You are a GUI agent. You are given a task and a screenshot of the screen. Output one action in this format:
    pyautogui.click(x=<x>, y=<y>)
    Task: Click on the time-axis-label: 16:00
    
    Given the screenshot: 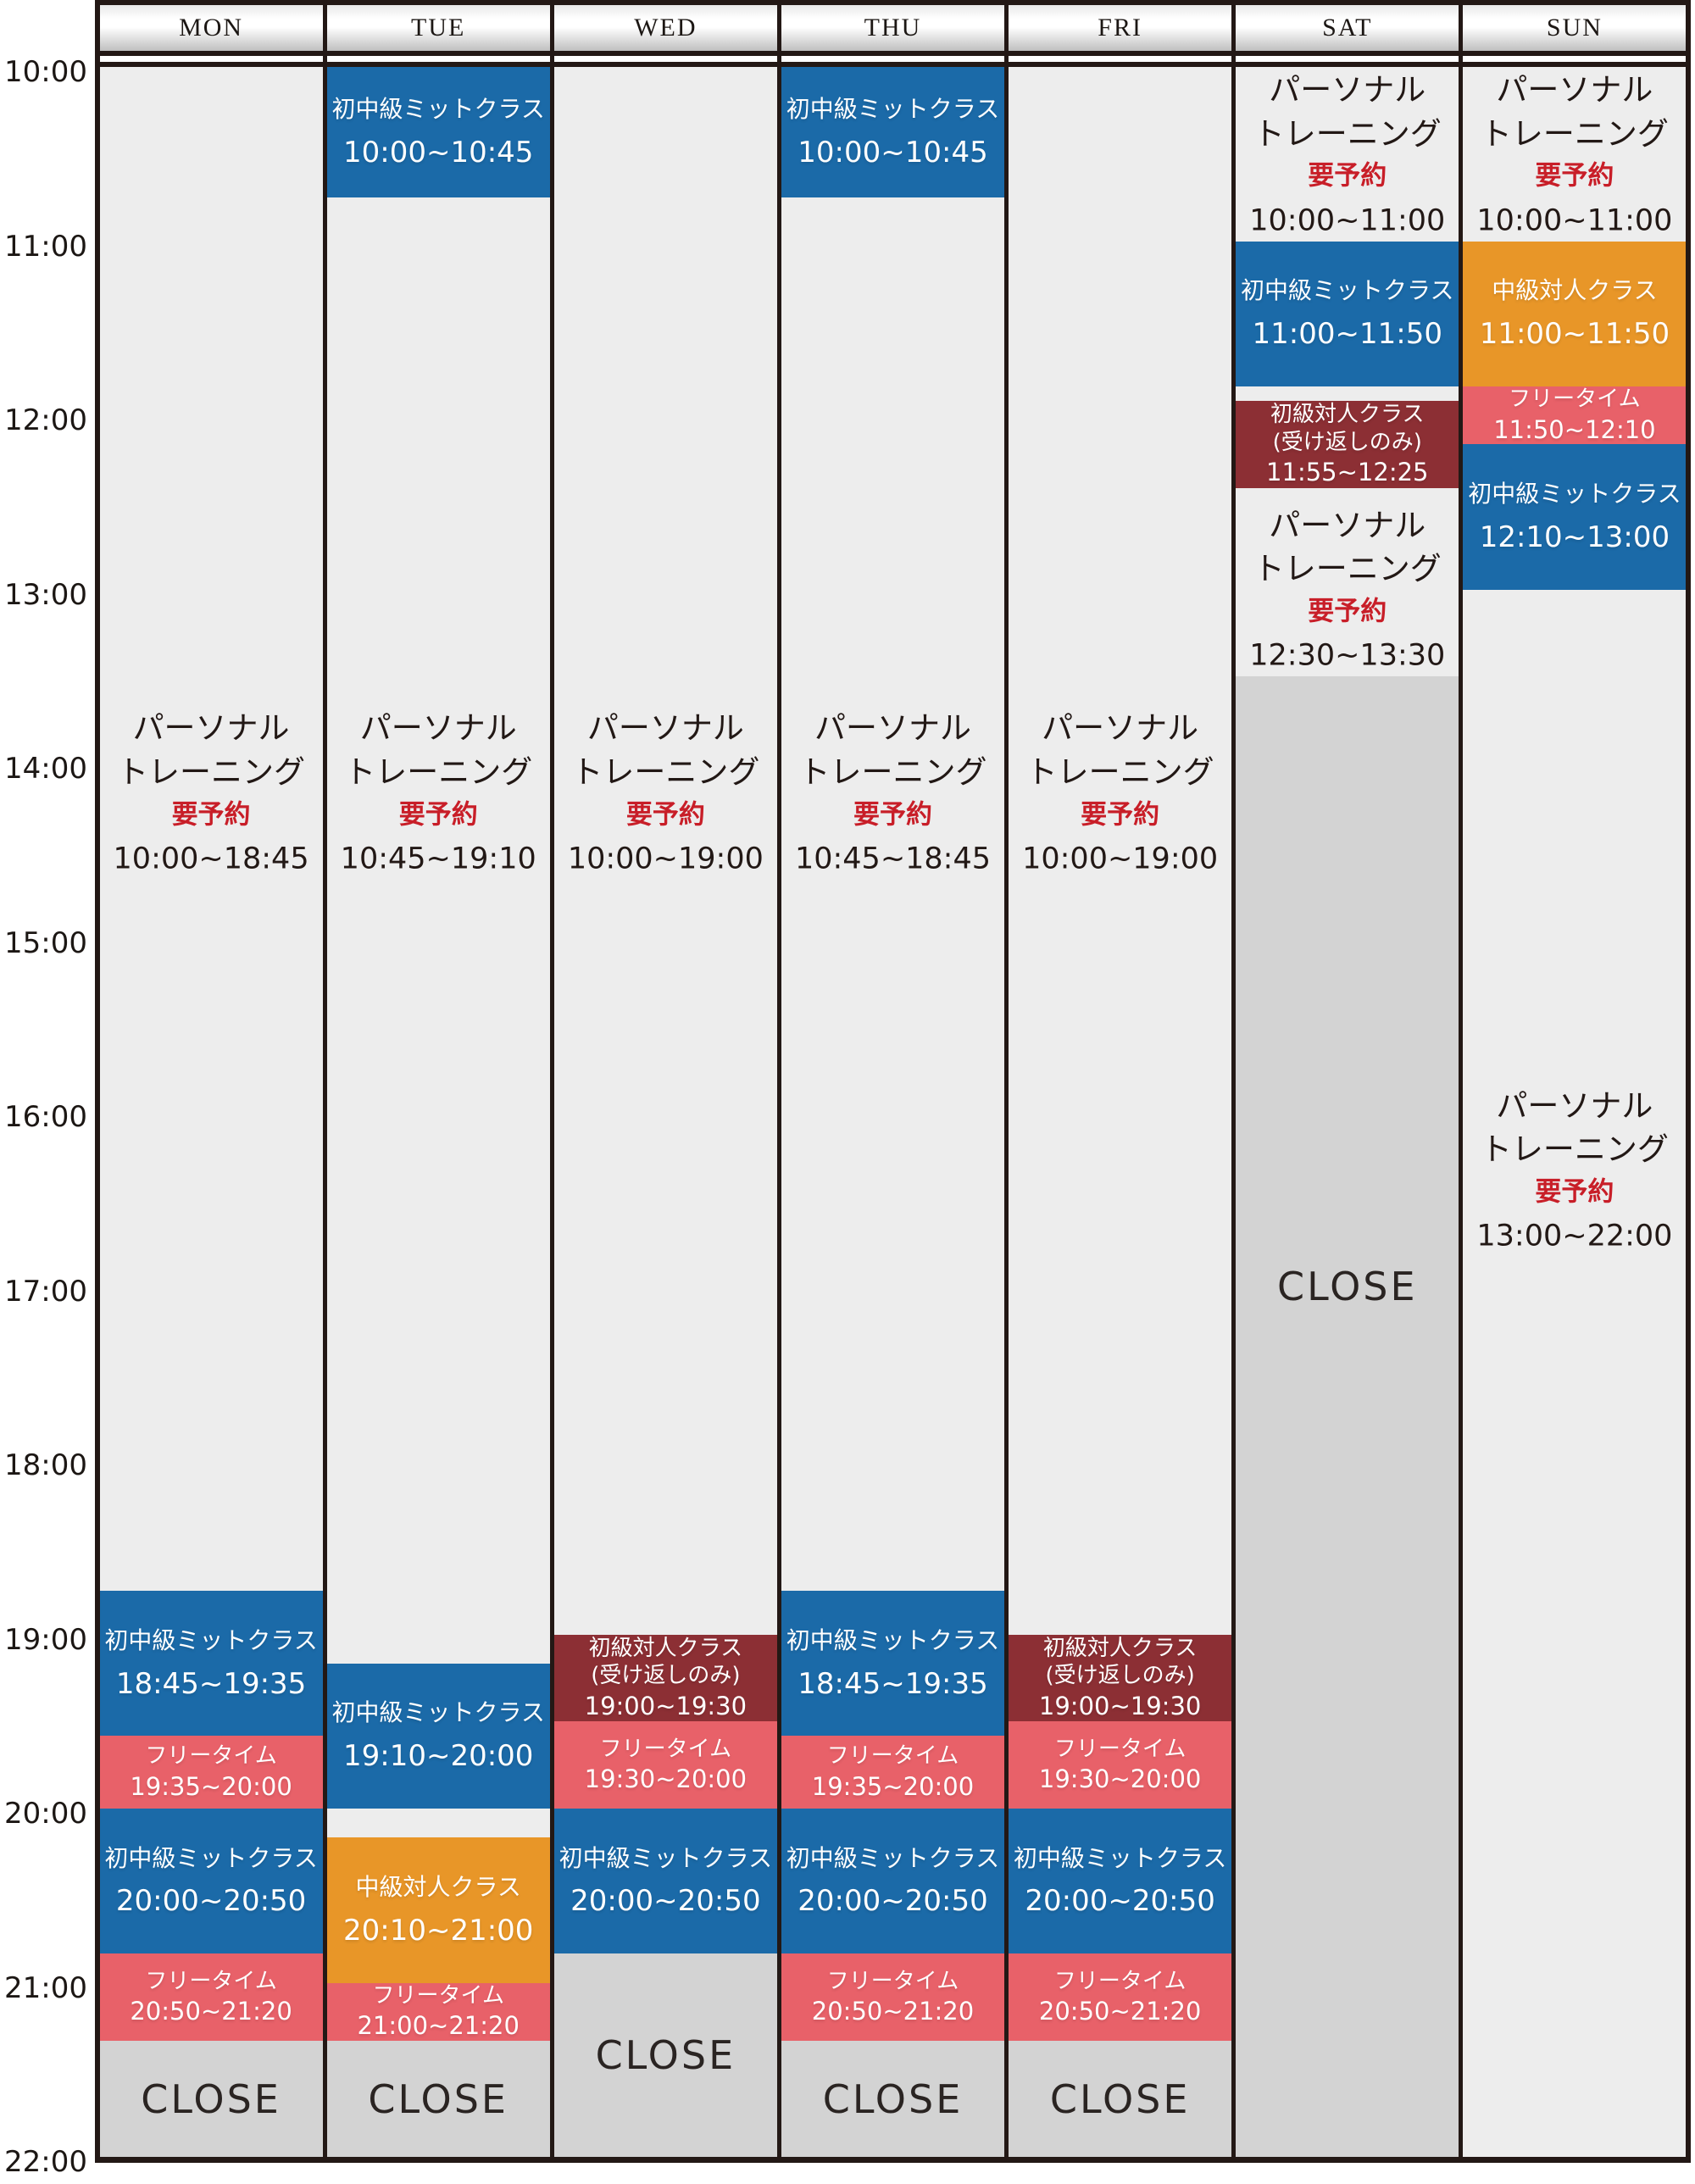 What is the action you would take?
    pyautogui.click(x=45, y=1117)
    